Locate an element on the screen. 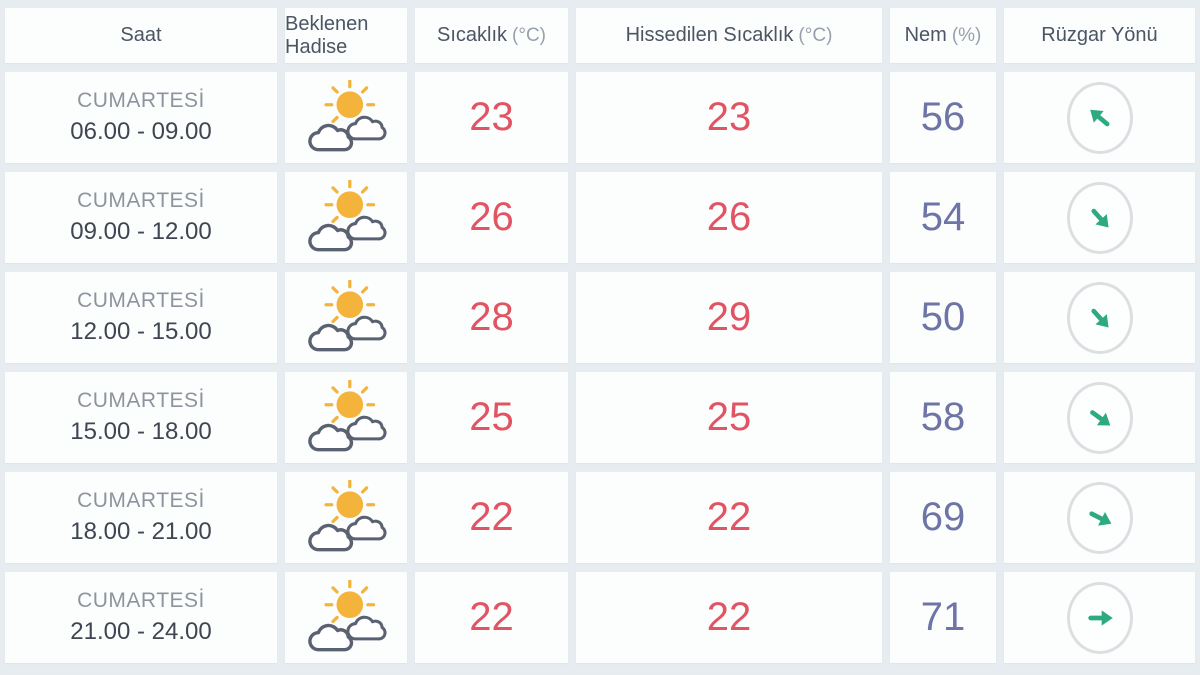 This screenshot has height=675, width=1200. humidity-cell: 69 is located at coordinates (943, 517).